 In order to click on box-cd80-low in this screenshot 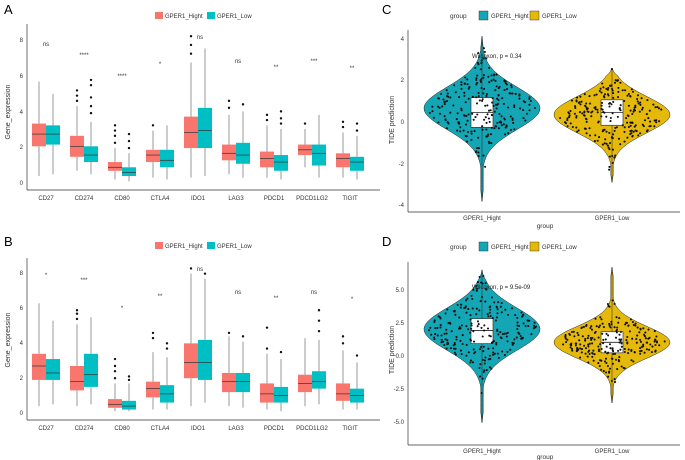, I will do `click(129, 405)`.